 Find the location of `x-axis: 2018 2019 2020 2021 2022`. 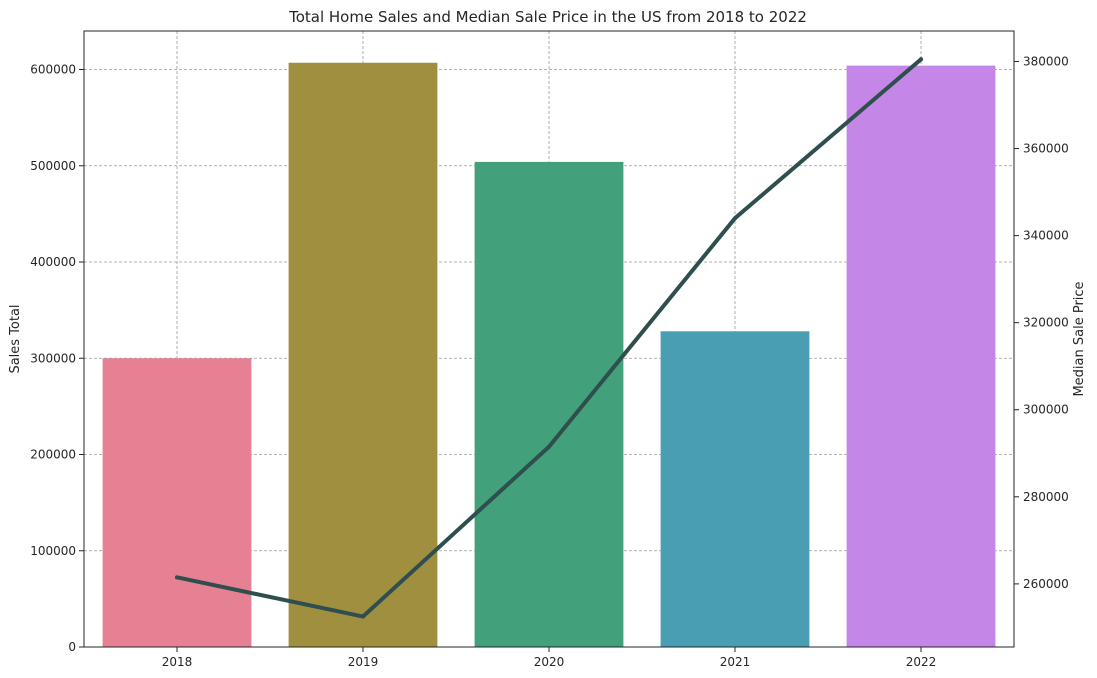

x-axis: 2018 2019 2020 2021 2022 is located at coordinates (549, 658).